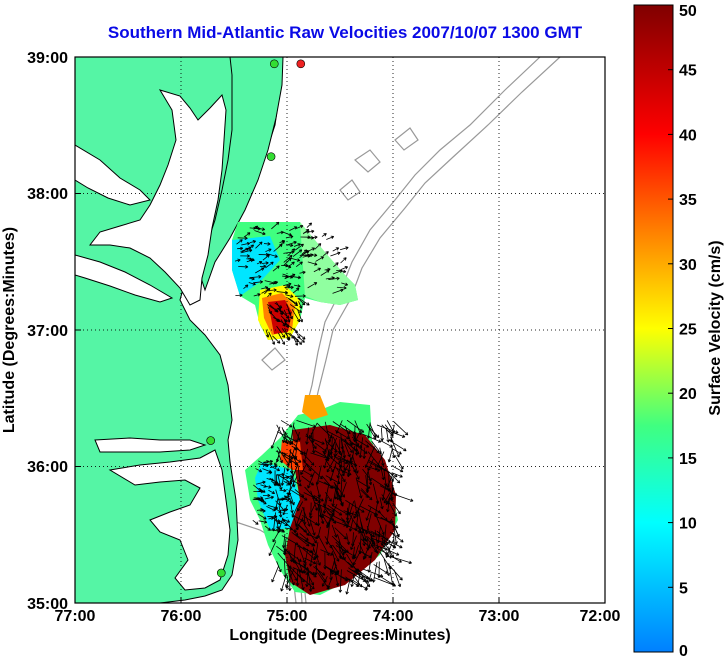 This screenshot has height=659, width=724. I want to click on x-axis-label: Longitude (Degrees:Minutes), so click(339, 635).